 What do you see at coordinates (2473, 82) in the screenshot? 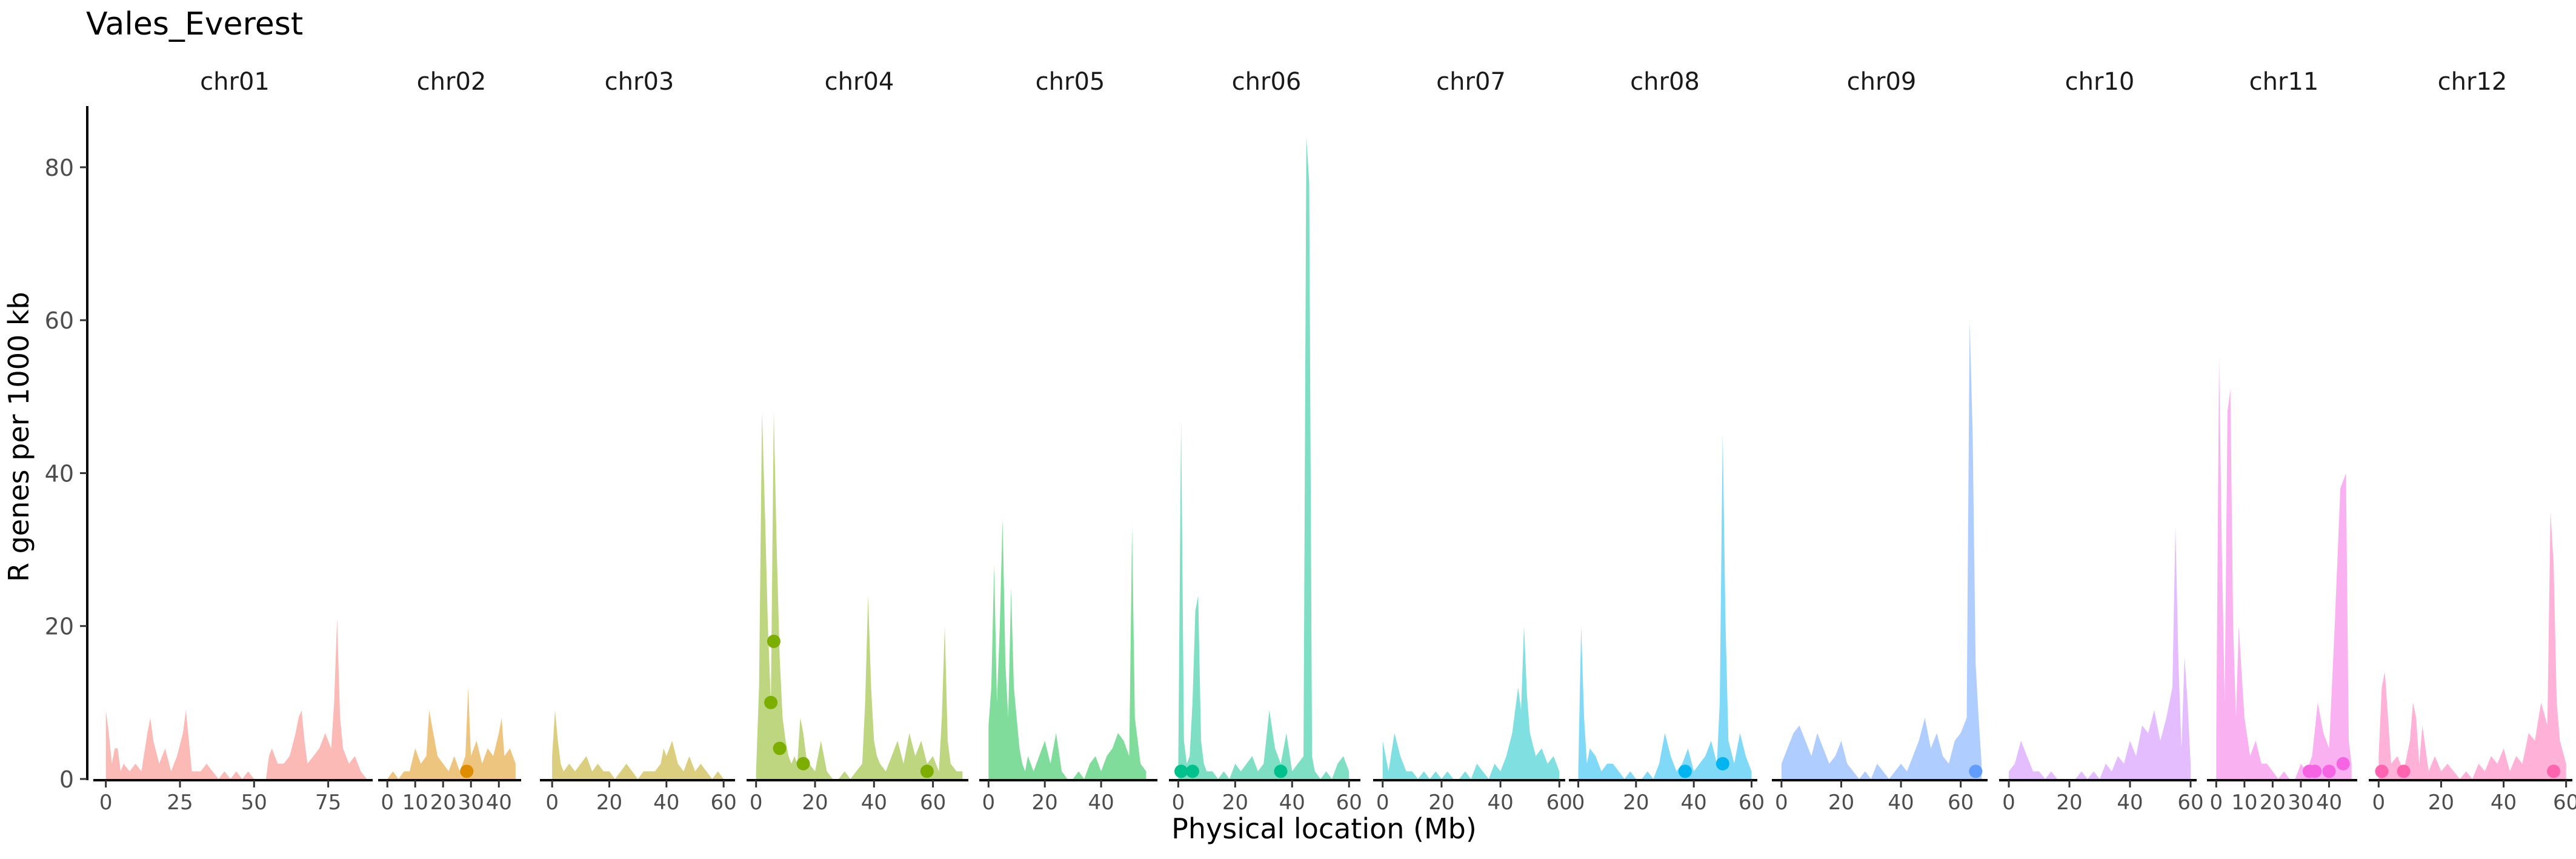
I see `facet-strip-label: chr12` at bounding box center [2473, 82].